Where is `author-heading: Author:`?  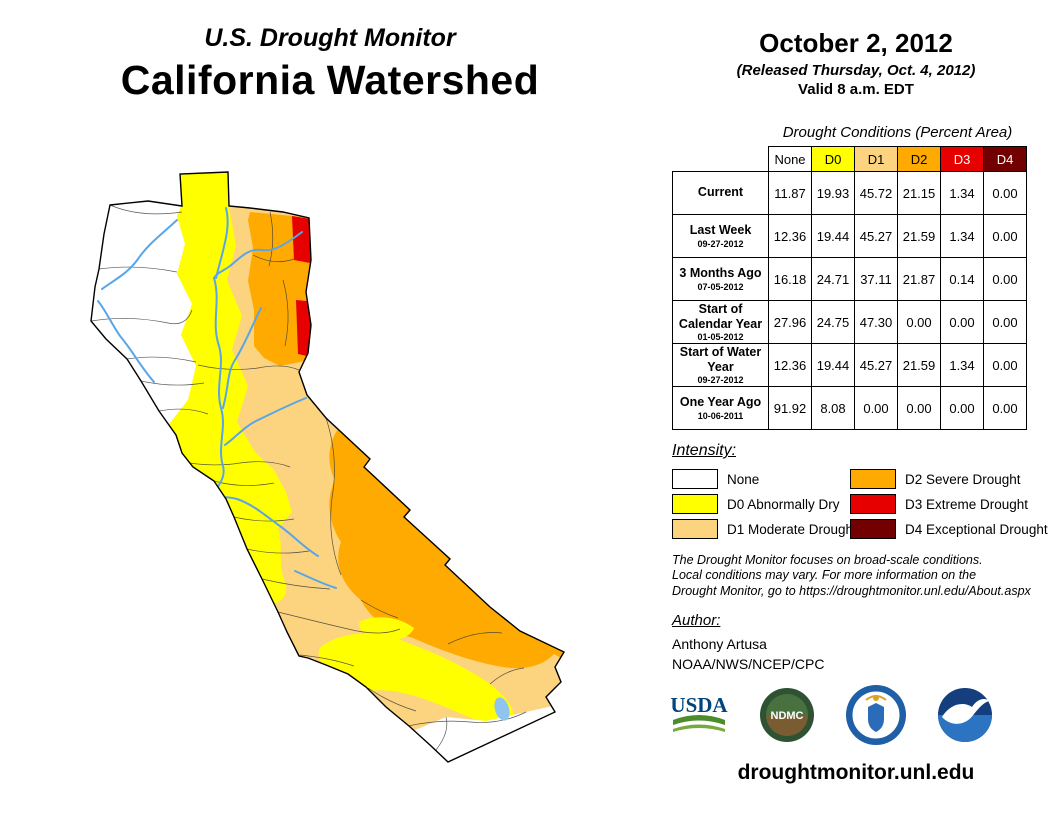 author-heading: Author: is located at coordinates (696, 620).